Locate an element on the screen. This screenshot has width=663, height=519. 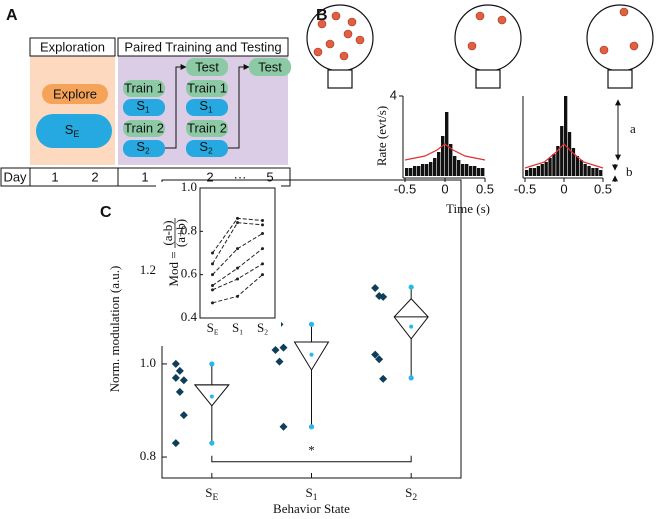
y-tick-label: 4 is located at coordinates (393, 94).